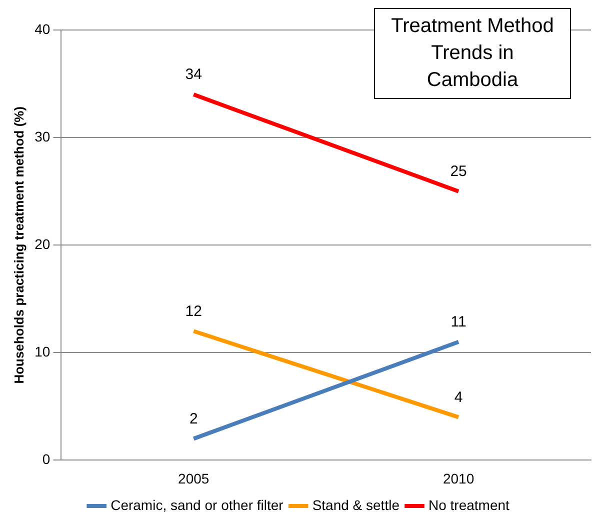 Image resolution: width=601 pixels, height=531 pixels. What do you see at coordinates (46, 459) in the screenshot?
I see `y-tick-label: 0` at bounding box center [46, 459].